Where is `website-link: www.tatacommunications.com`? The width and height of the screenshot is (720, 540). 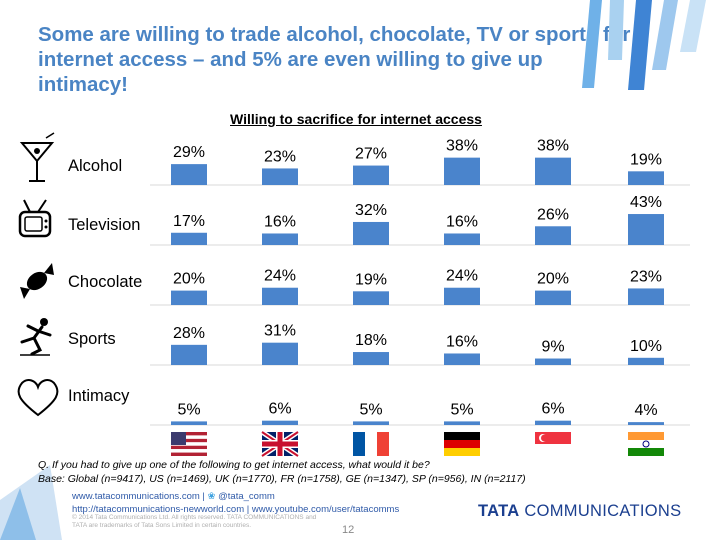
website-link: www.tatacommunications.com is located at coordinates (136, 496).